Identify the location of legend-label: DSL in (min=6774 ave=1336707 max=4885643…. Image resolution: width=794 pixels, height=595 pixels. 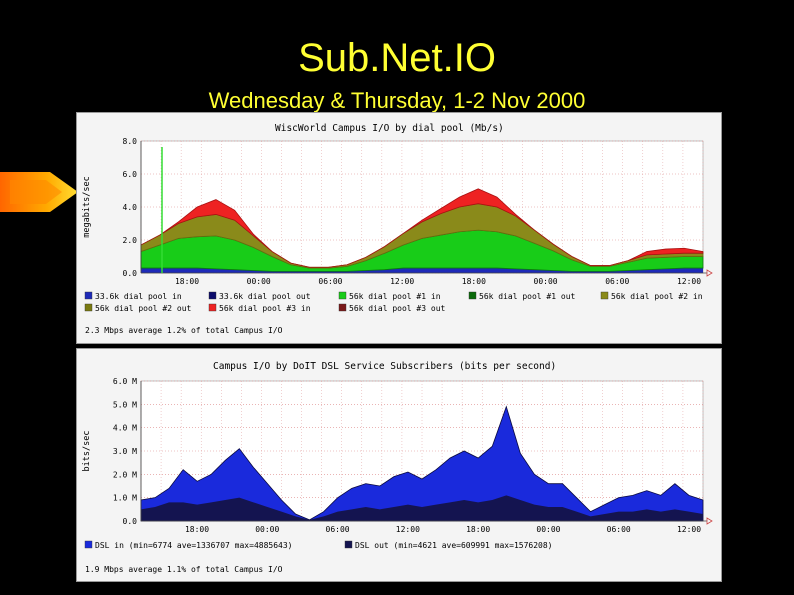
(193, 545).